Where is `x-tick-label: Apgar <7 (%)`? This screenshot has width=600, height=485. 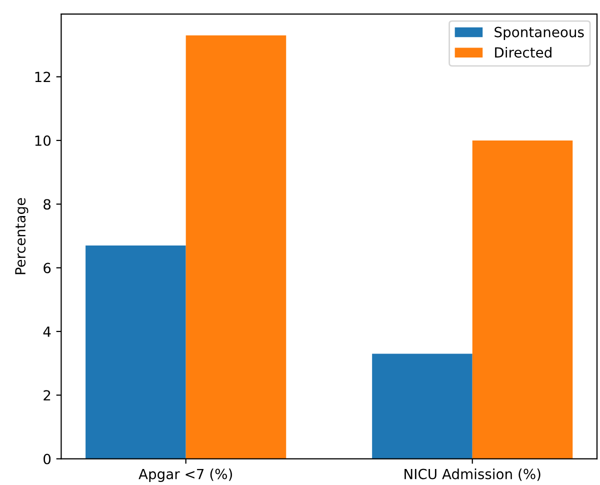
x-tick-label: Apgar <7 (%) is located at coordinates (185, 475).